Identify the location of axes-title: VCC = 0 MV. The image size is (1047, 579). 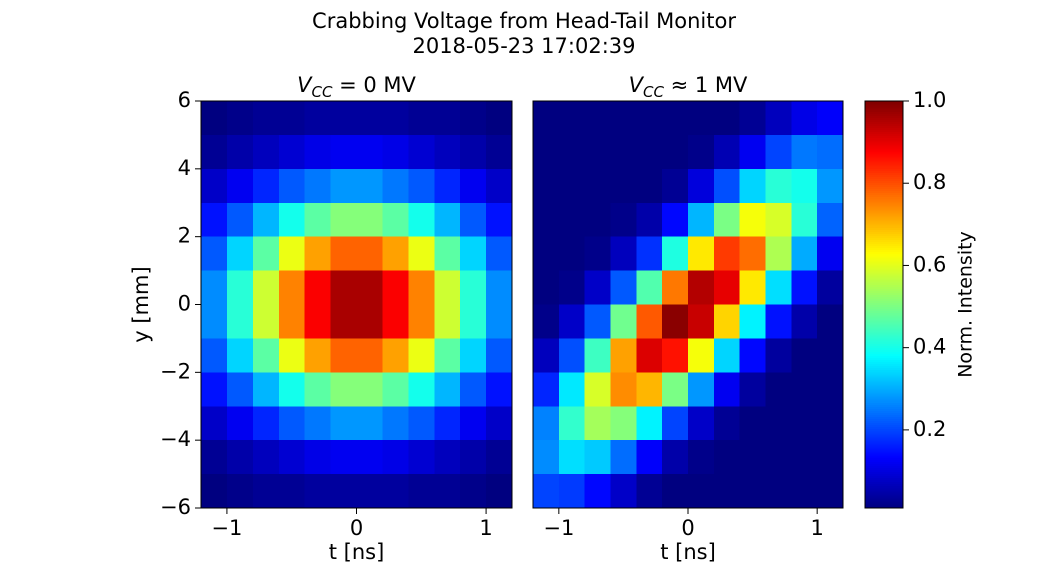
(356, 87).